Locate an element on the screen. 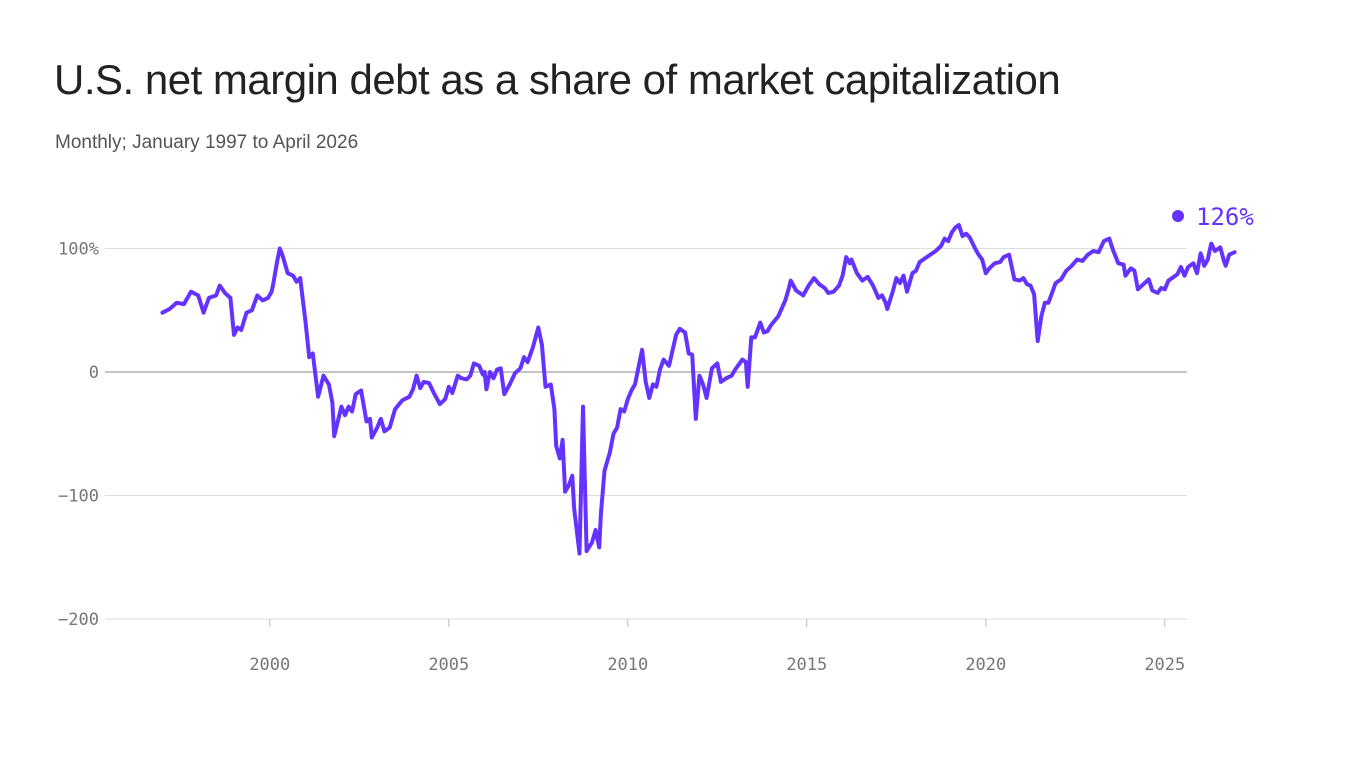 The width and height of the screenshot is (1366, 768). x-tick-label: 2005 is located at coordinates (448, 665).